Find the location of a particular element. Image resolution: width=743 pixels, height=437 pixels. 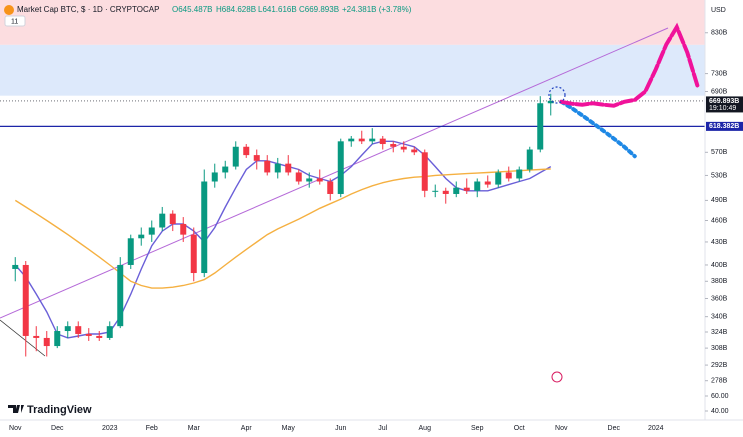

indicators-count: 11 is located at coordinates (14, 21).